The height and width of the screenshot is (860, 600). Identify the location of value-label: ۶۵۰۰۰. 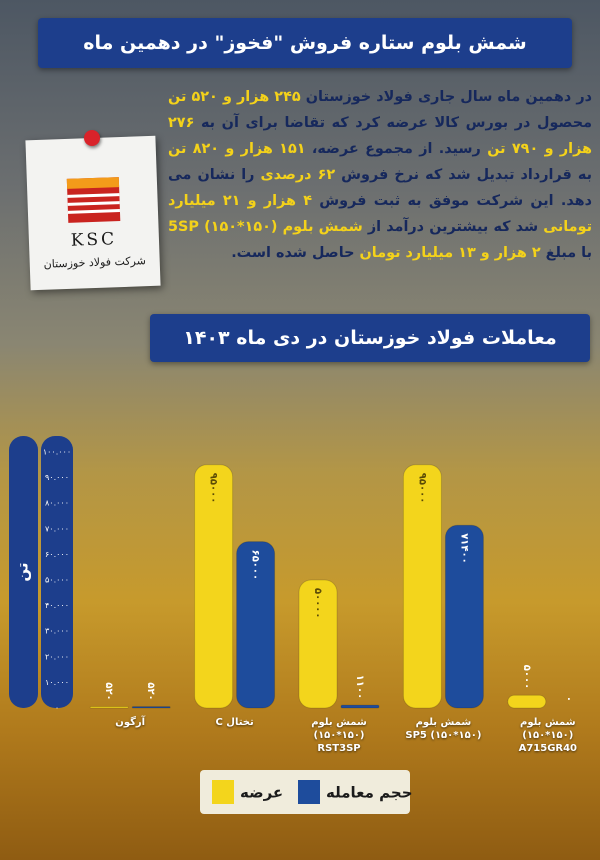
(255, 565).